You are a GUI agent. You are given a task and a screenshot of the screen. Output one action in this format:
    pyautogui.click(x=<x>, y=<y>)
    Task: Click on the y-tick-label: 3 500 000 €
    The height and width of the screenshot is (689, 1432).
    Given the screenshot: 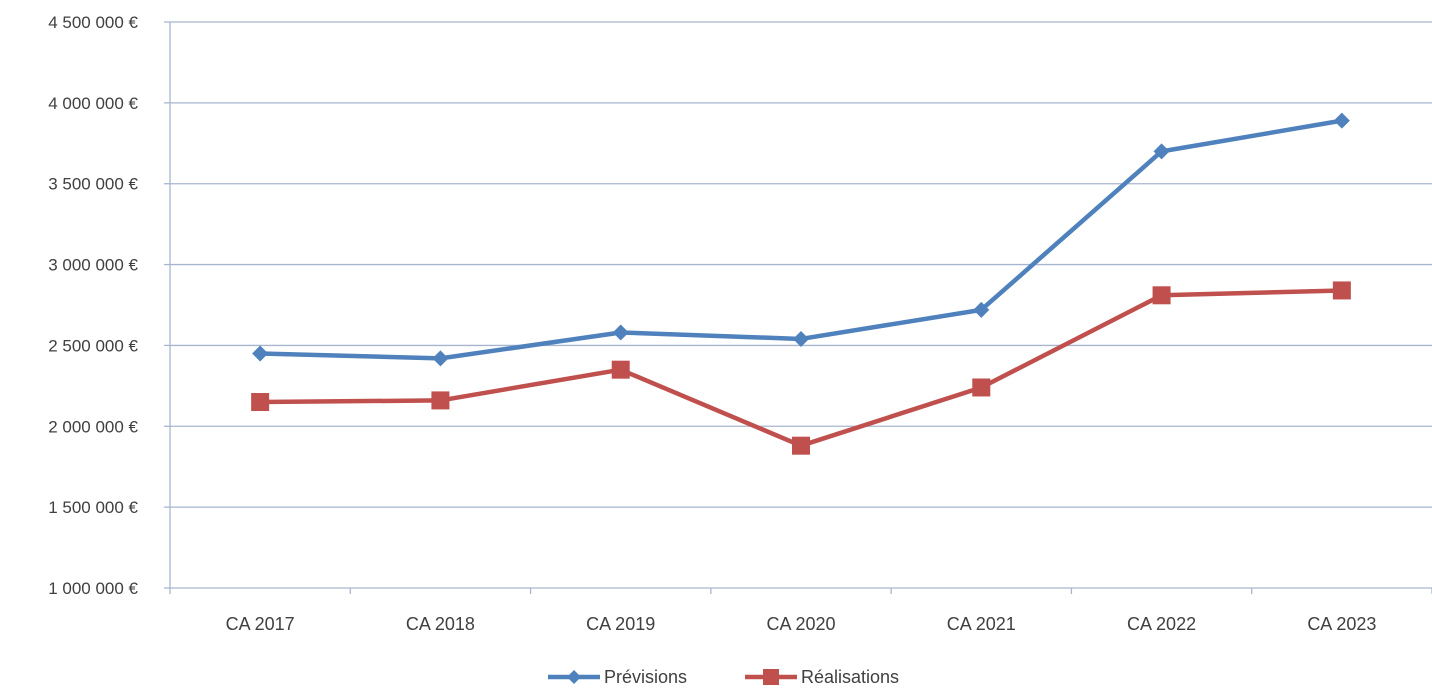 What is the action you would take?
    pyautogui.click(x=93, y=184)
    